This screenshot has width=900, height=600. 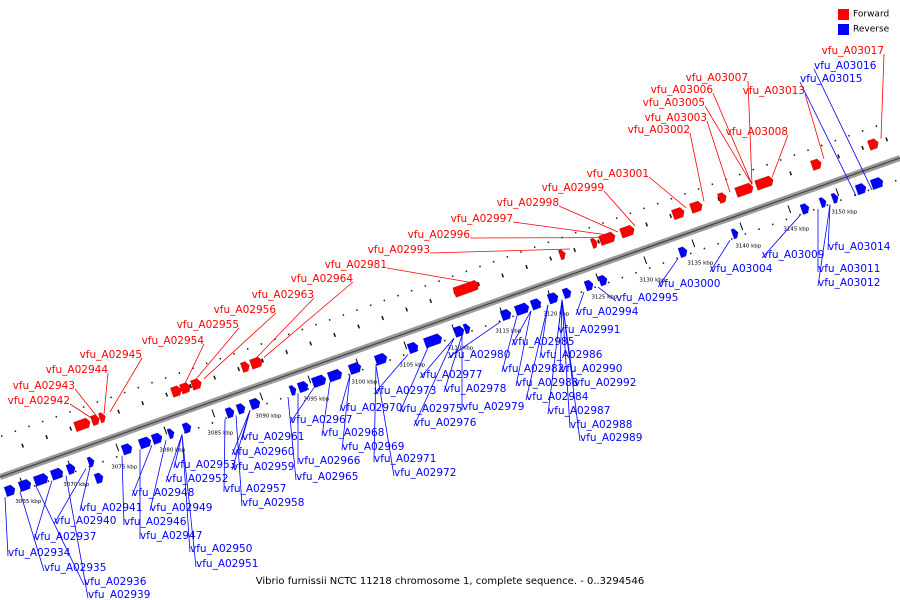 What do you see at coordinates (659, 130) in the screenshot?
I see `gene-label: vfu_A03002` at bounding box center [659, 130].